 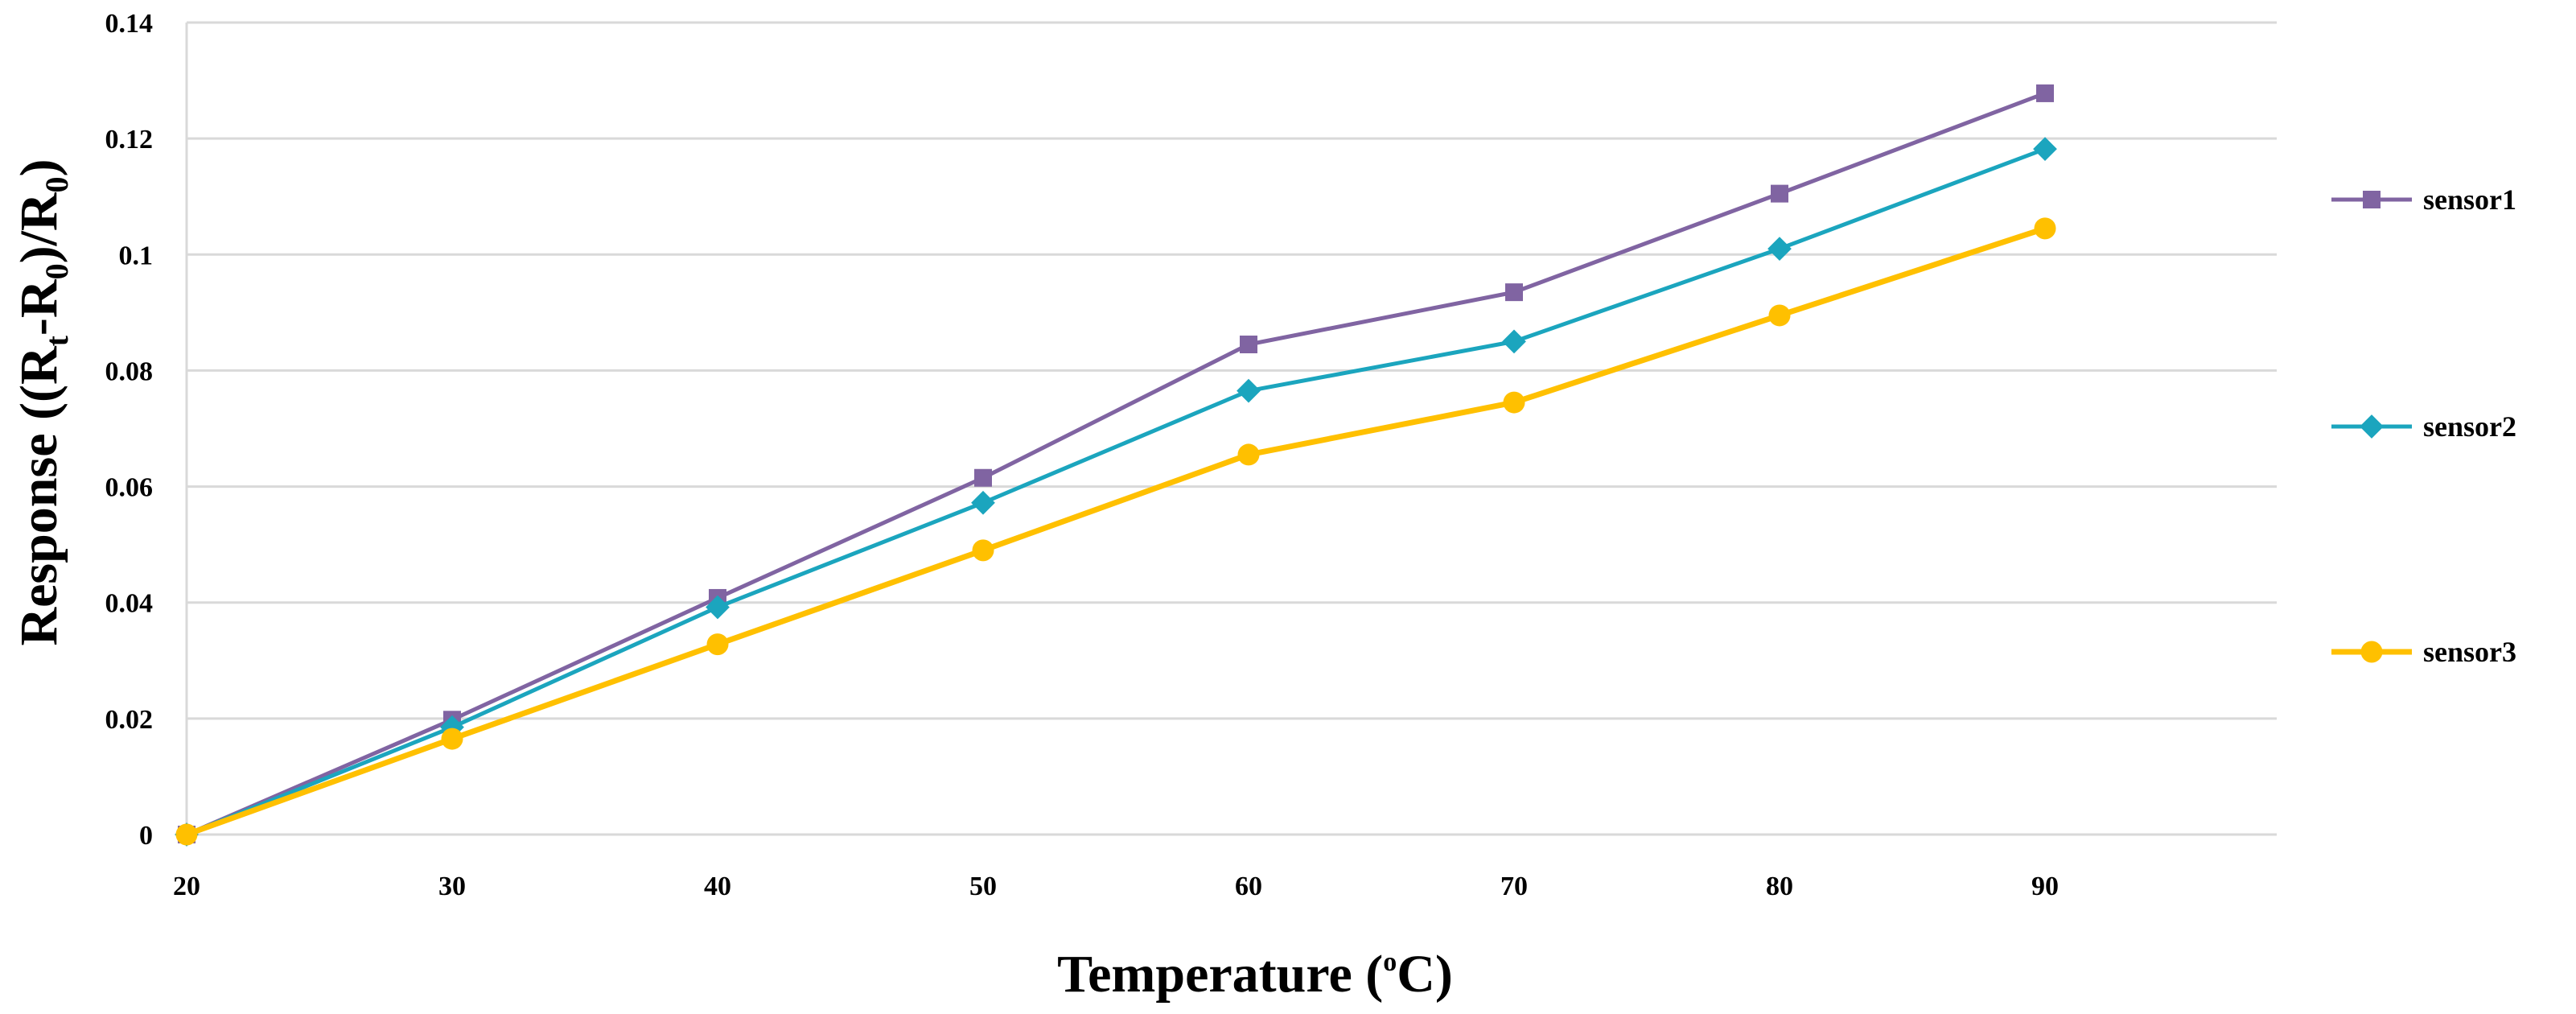 What do you see at coordinates (129, 604) in the screenshot?
I see `y-tick-label: 0.04` at bounding box center [129, 604].